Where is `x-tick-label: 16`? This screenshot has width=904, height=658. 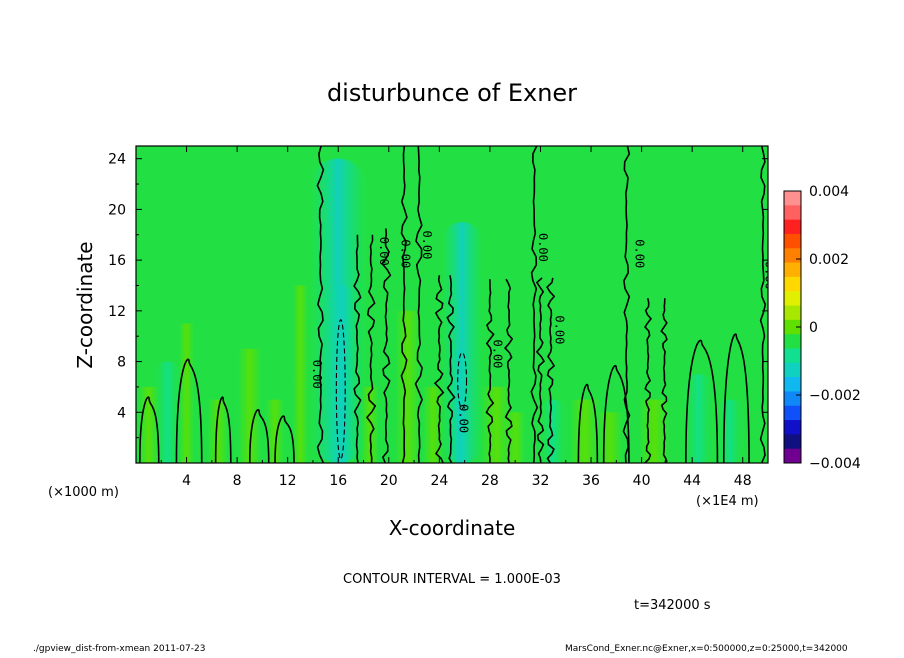
x-tick-label: 16 is located at coordinates (338, 481).